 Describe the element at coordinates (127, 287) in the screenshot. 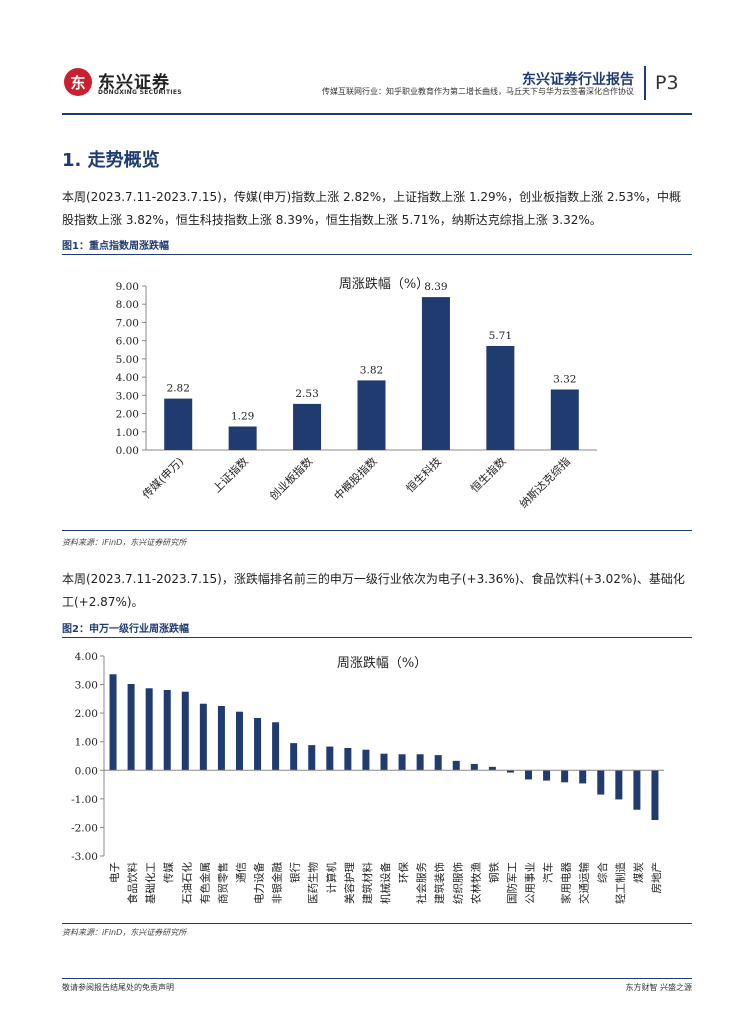

I see `chart1-y-tick-label: 9.00` at that location.